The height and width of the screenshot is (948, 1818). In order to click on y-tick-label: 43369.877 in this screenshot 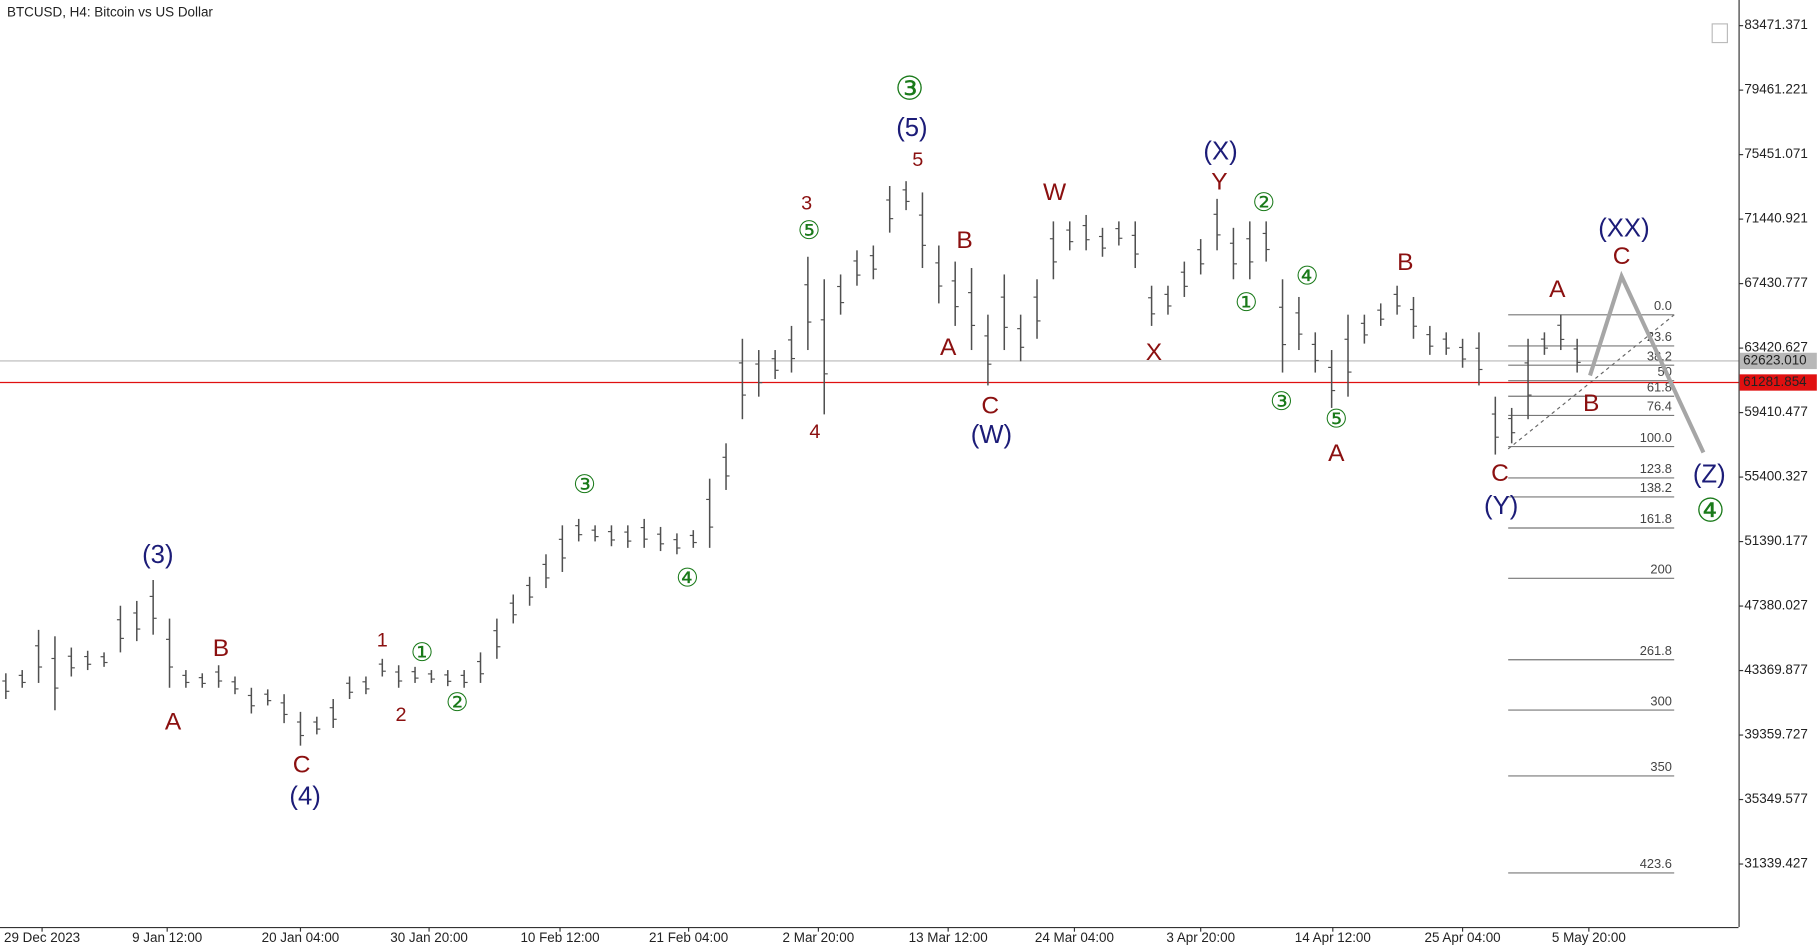, I will do `click(1775, 669)`.